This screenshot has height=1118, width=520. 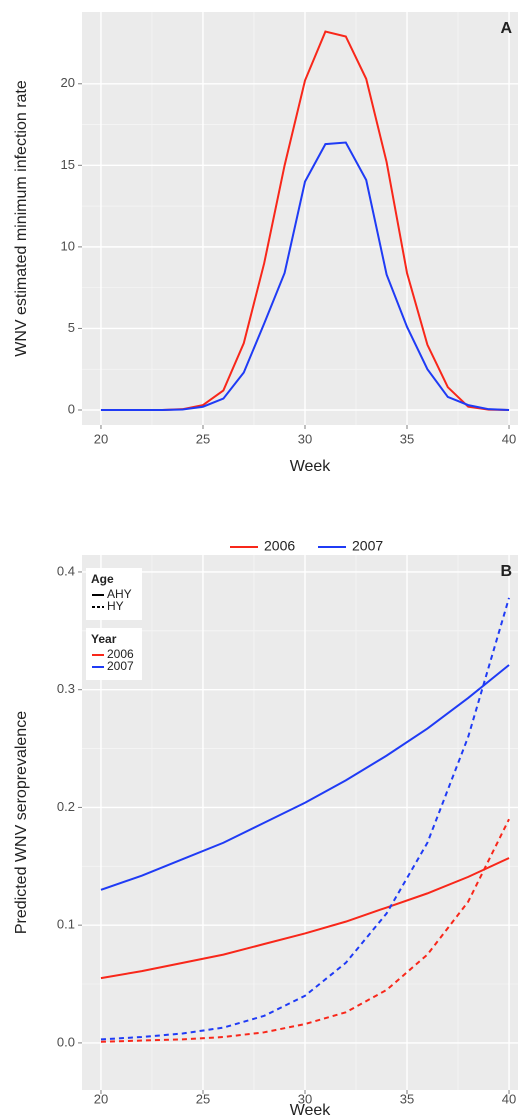 What do you see at coordinates (104, 639) in the screenshot?
I see `legend-title: Year` at bounding box center [104, 639].